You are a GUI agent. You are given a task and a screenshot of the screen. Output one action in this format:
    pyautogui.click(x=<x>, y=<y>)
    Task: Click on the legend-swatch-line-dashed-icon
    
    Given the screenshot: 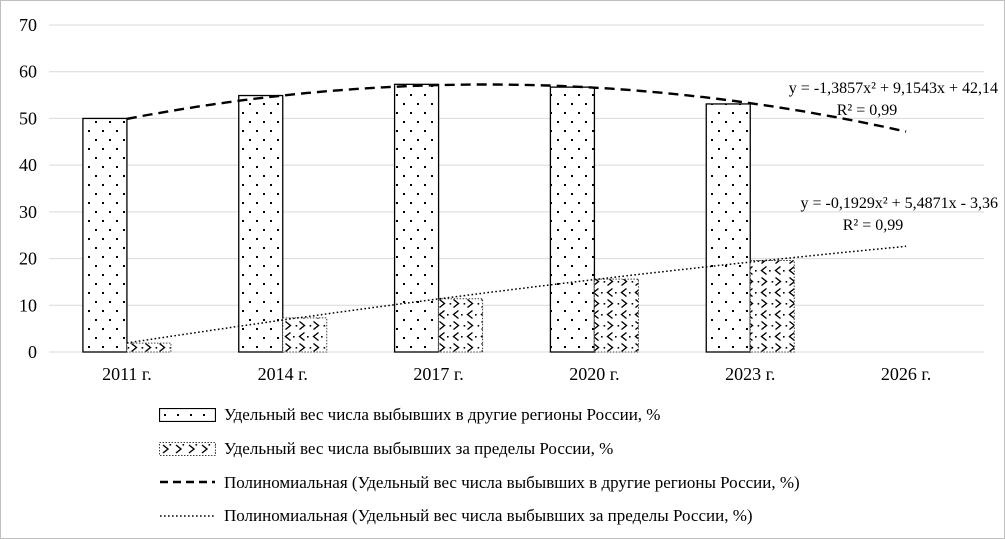 What is the action you would take?
    pyautogui.click(x=187, y=482)
    